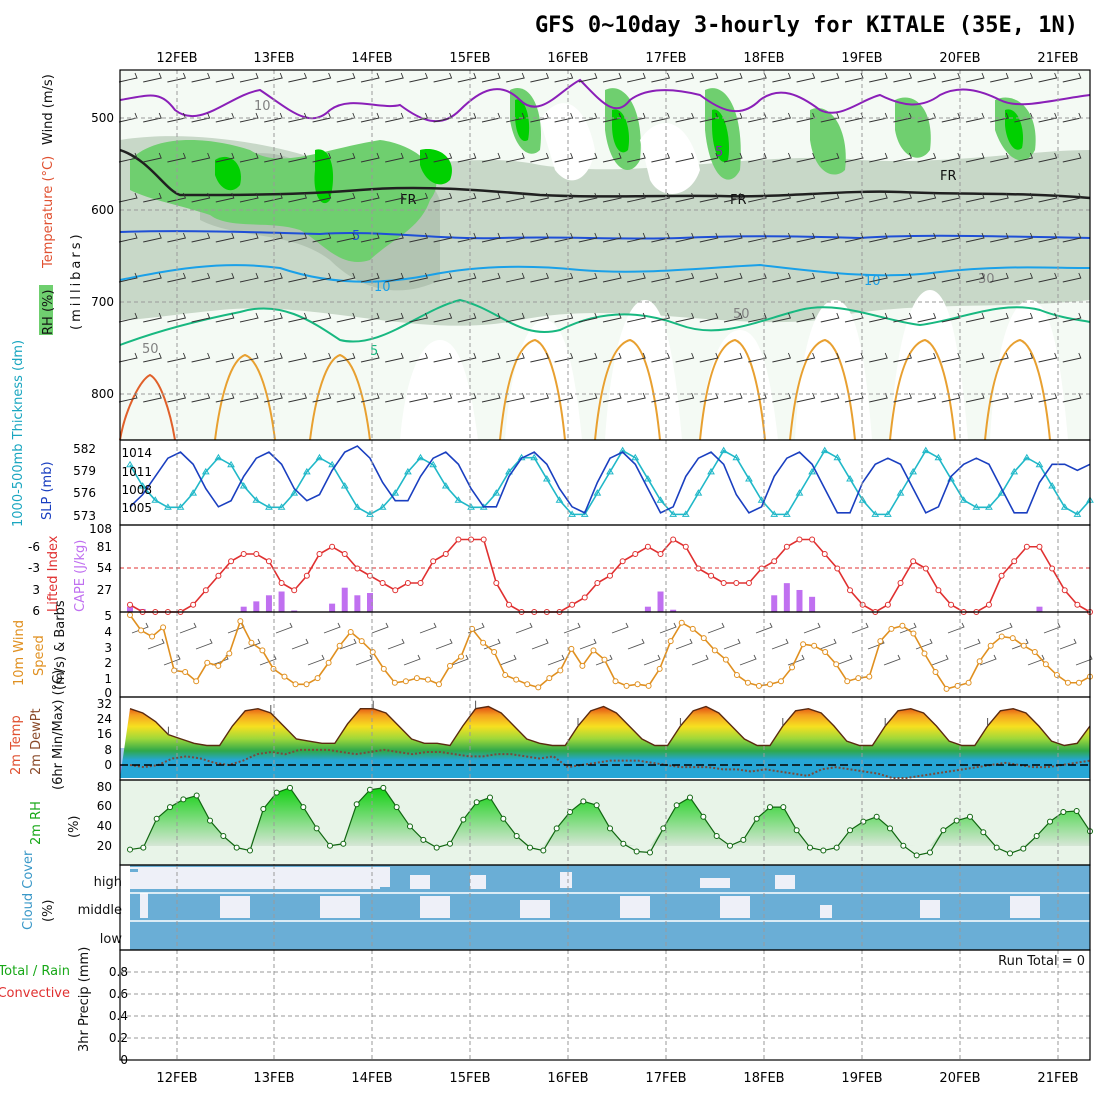  Describe the element at coordinates (76, 280) in the screenshot. I see `upper-ylabel-pressure: (millibars)` at that location.